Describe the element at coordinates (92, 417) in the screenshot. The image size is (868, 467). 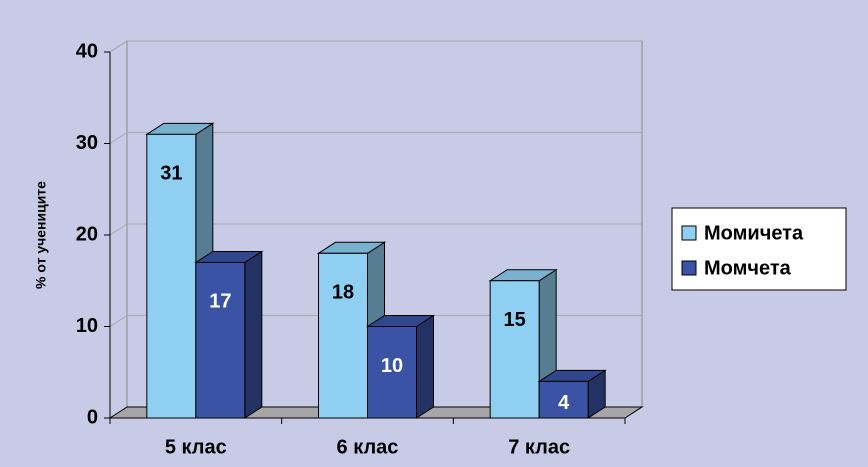
I see `y-tick-label: 0` at that location.